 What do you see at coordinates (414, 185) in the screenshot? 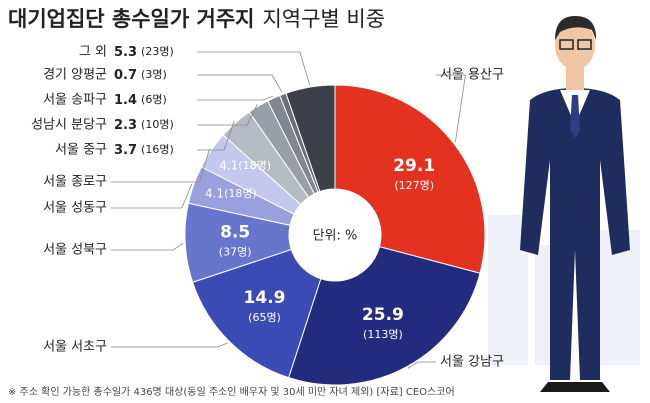
I see `count-label: (127명)` at bounding box center [414, 185].